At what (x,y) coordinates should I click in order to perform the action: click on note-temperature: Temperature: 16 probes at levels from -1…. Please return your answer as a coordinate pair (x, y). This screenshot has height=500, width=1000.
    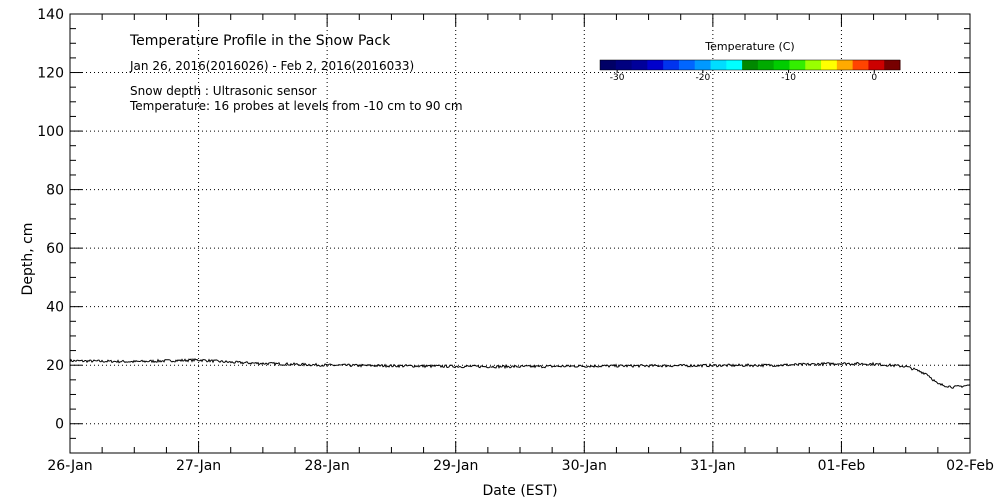
    Looking at the image, I should click on (296, 106).